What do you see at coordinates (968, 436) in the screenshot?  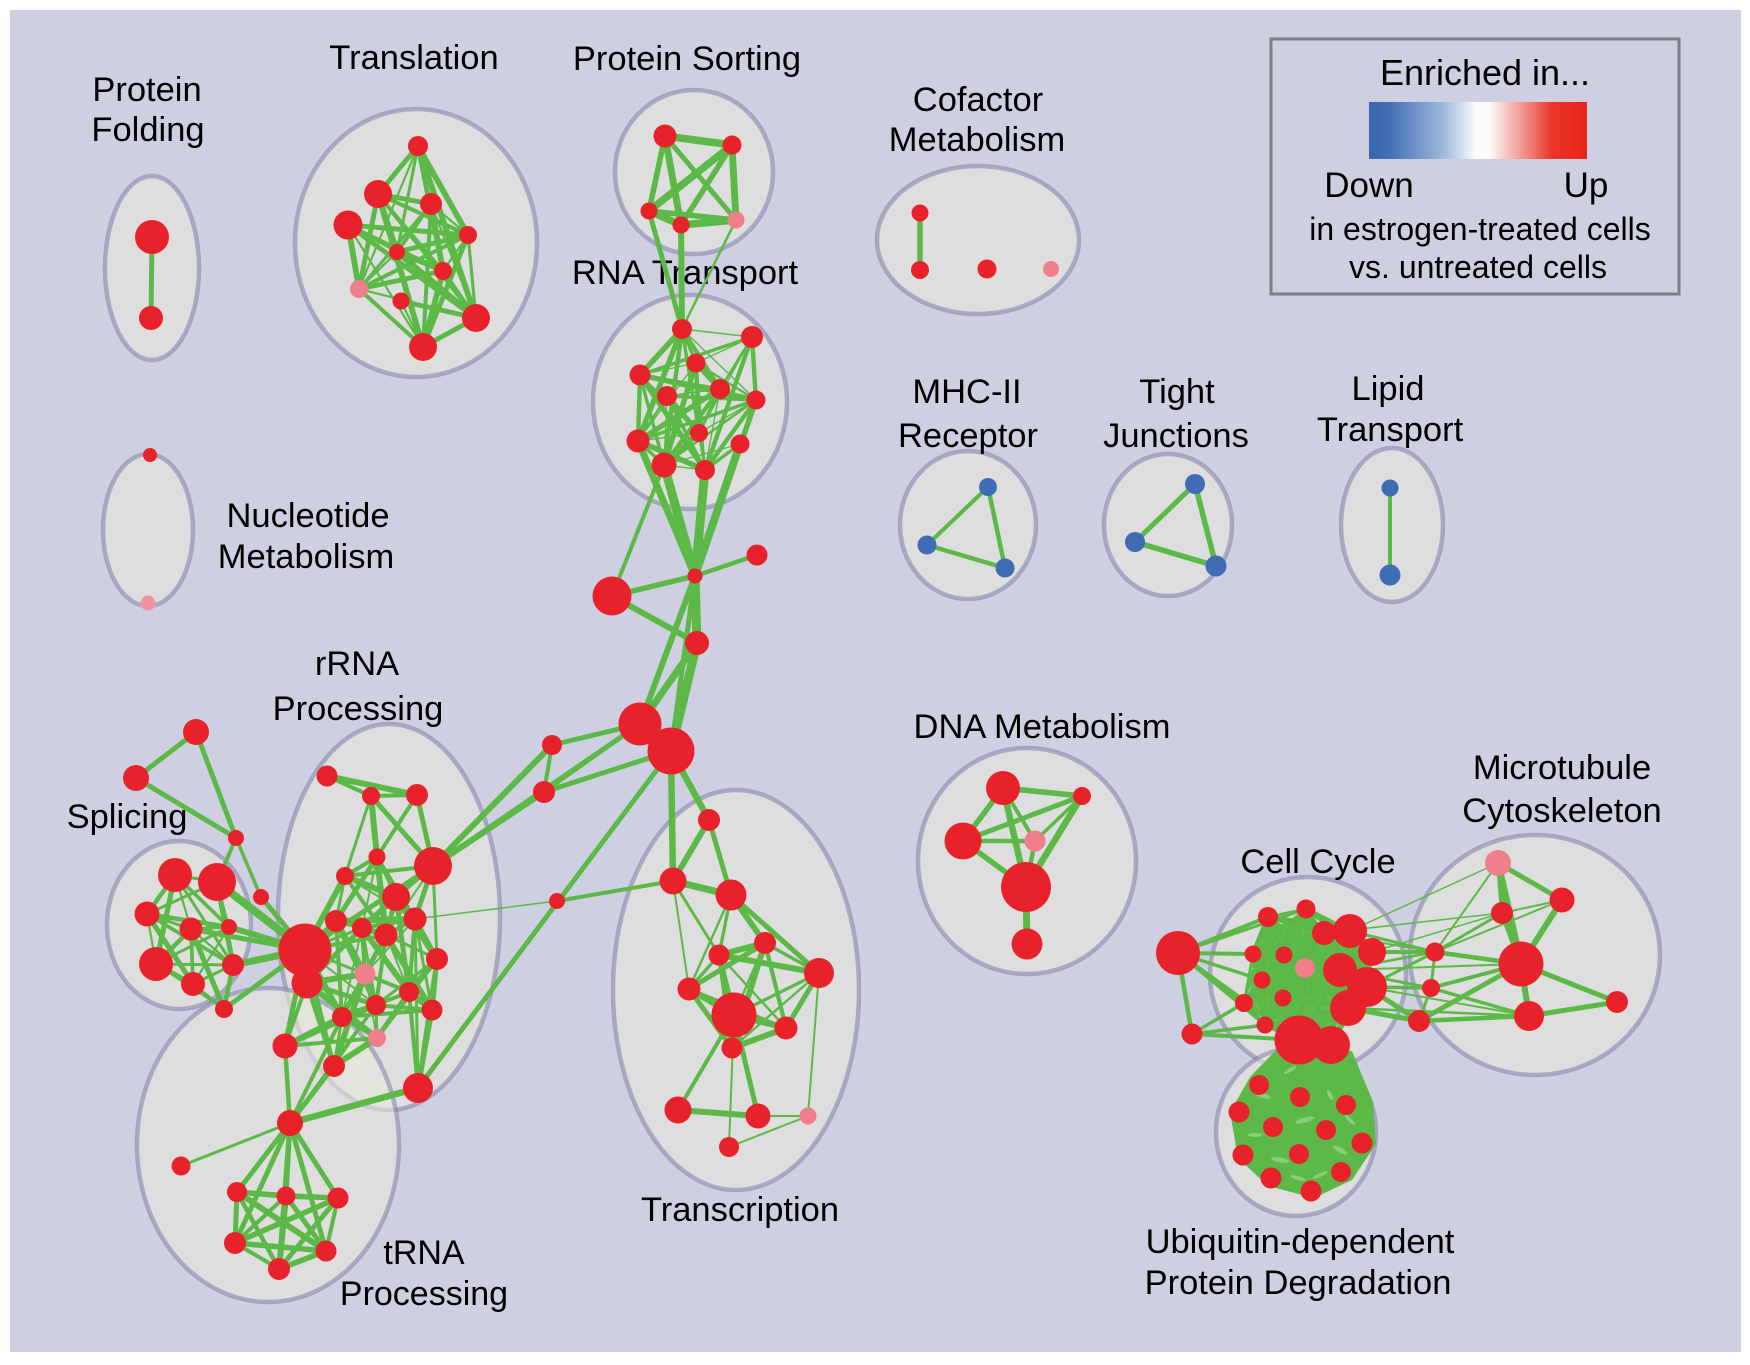 I see `svg-text: Receptor` at bounding box center [968, 436].